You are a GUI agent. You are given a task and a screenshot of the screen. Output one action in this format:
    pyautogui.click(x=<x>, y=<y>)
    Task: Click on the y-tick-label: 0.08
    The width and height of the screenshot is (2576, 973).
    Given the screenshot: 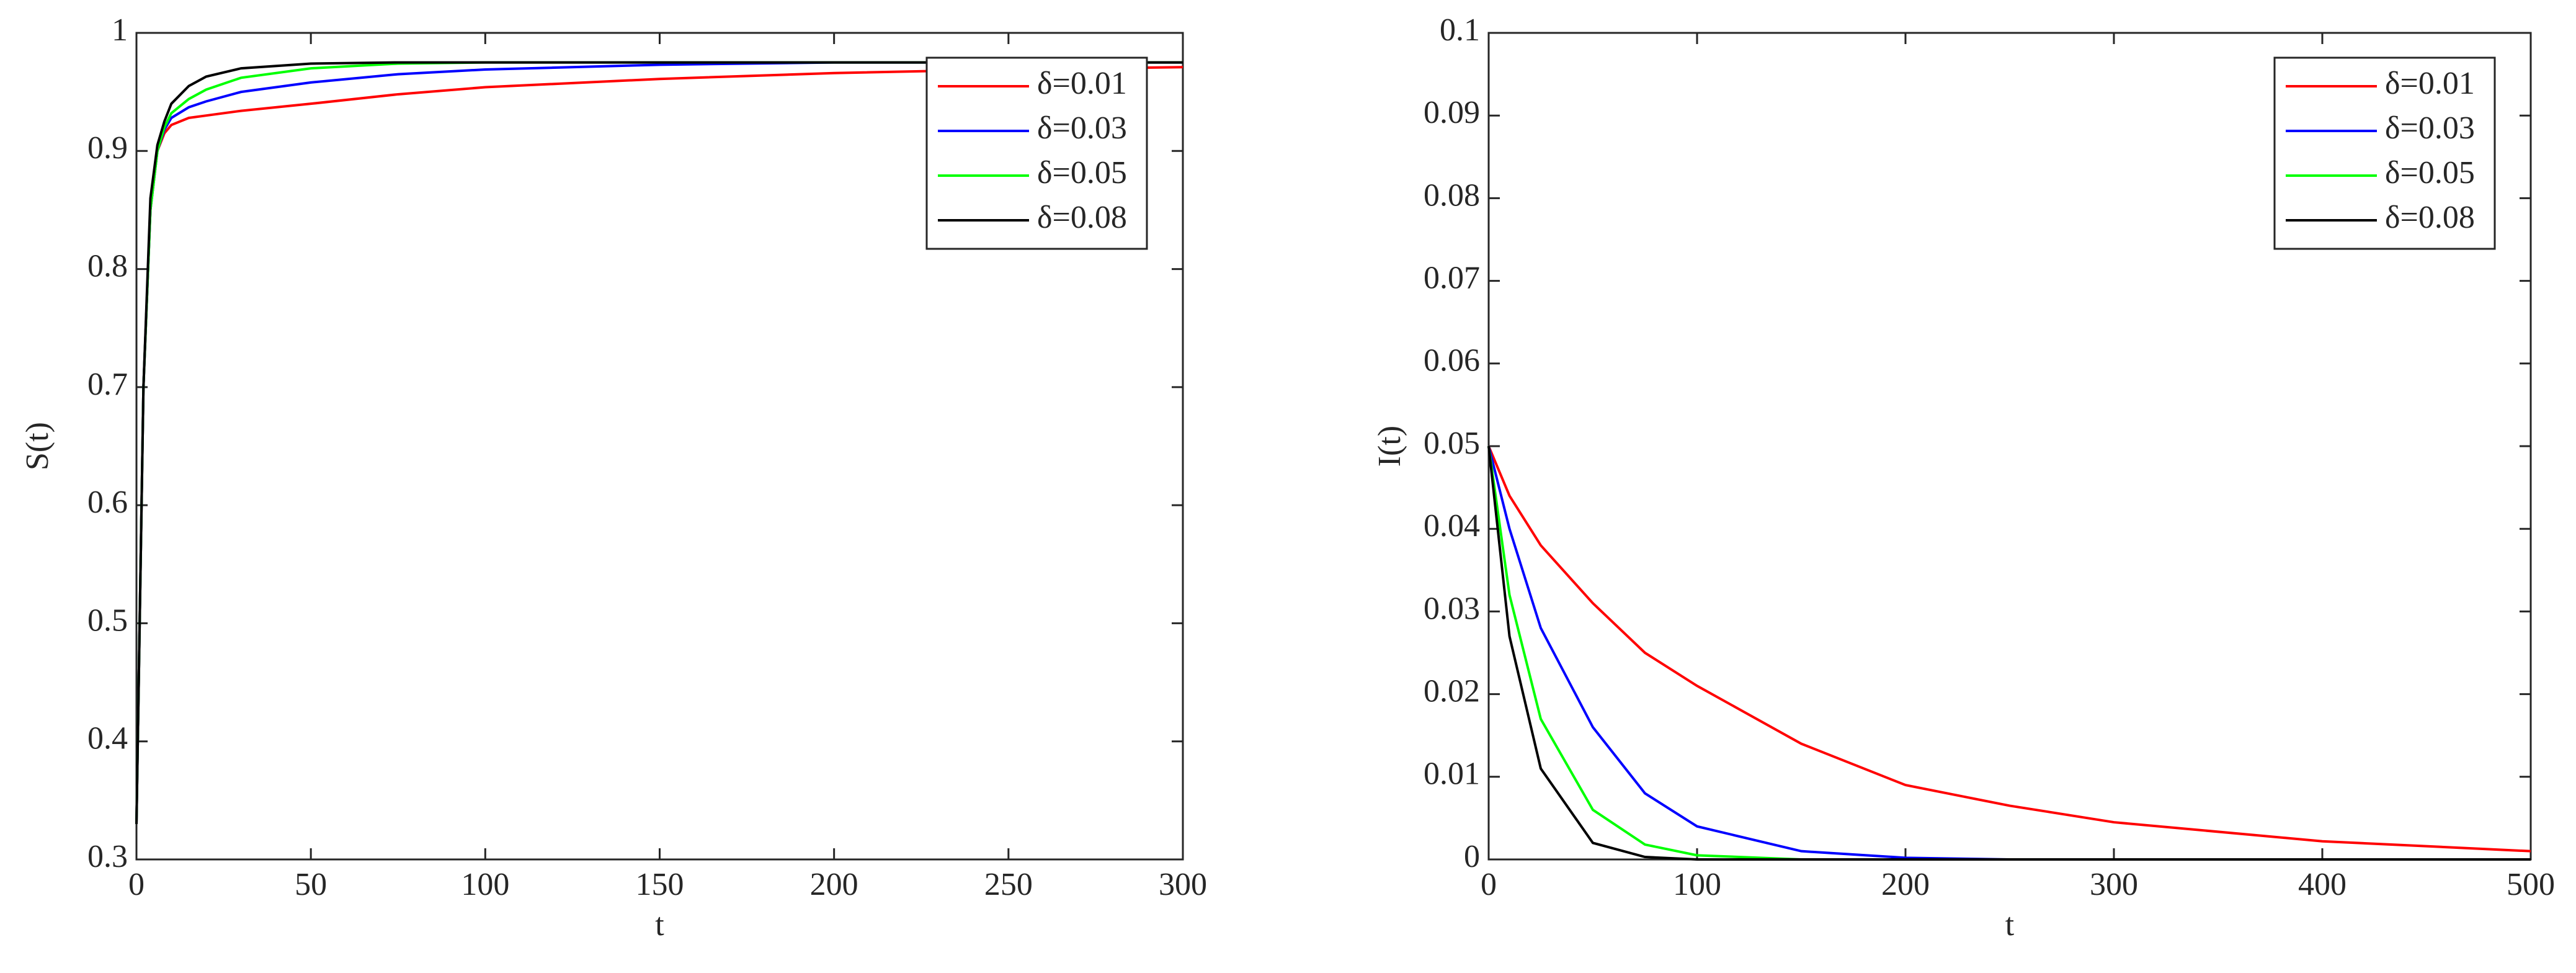 What is the action you would take?
    pyautogui.click(x=1452, y=195)
    